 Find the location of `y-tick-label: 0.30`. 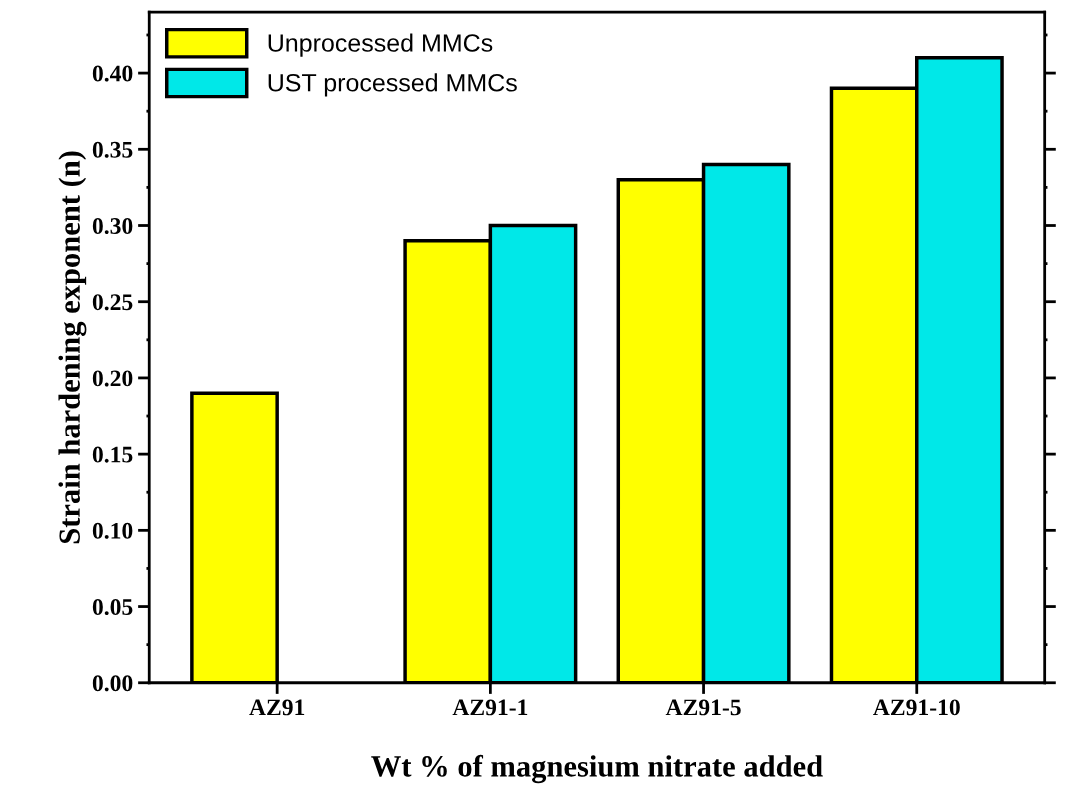

y-tick-label: 0.30 is located at coordinates (112, 226).